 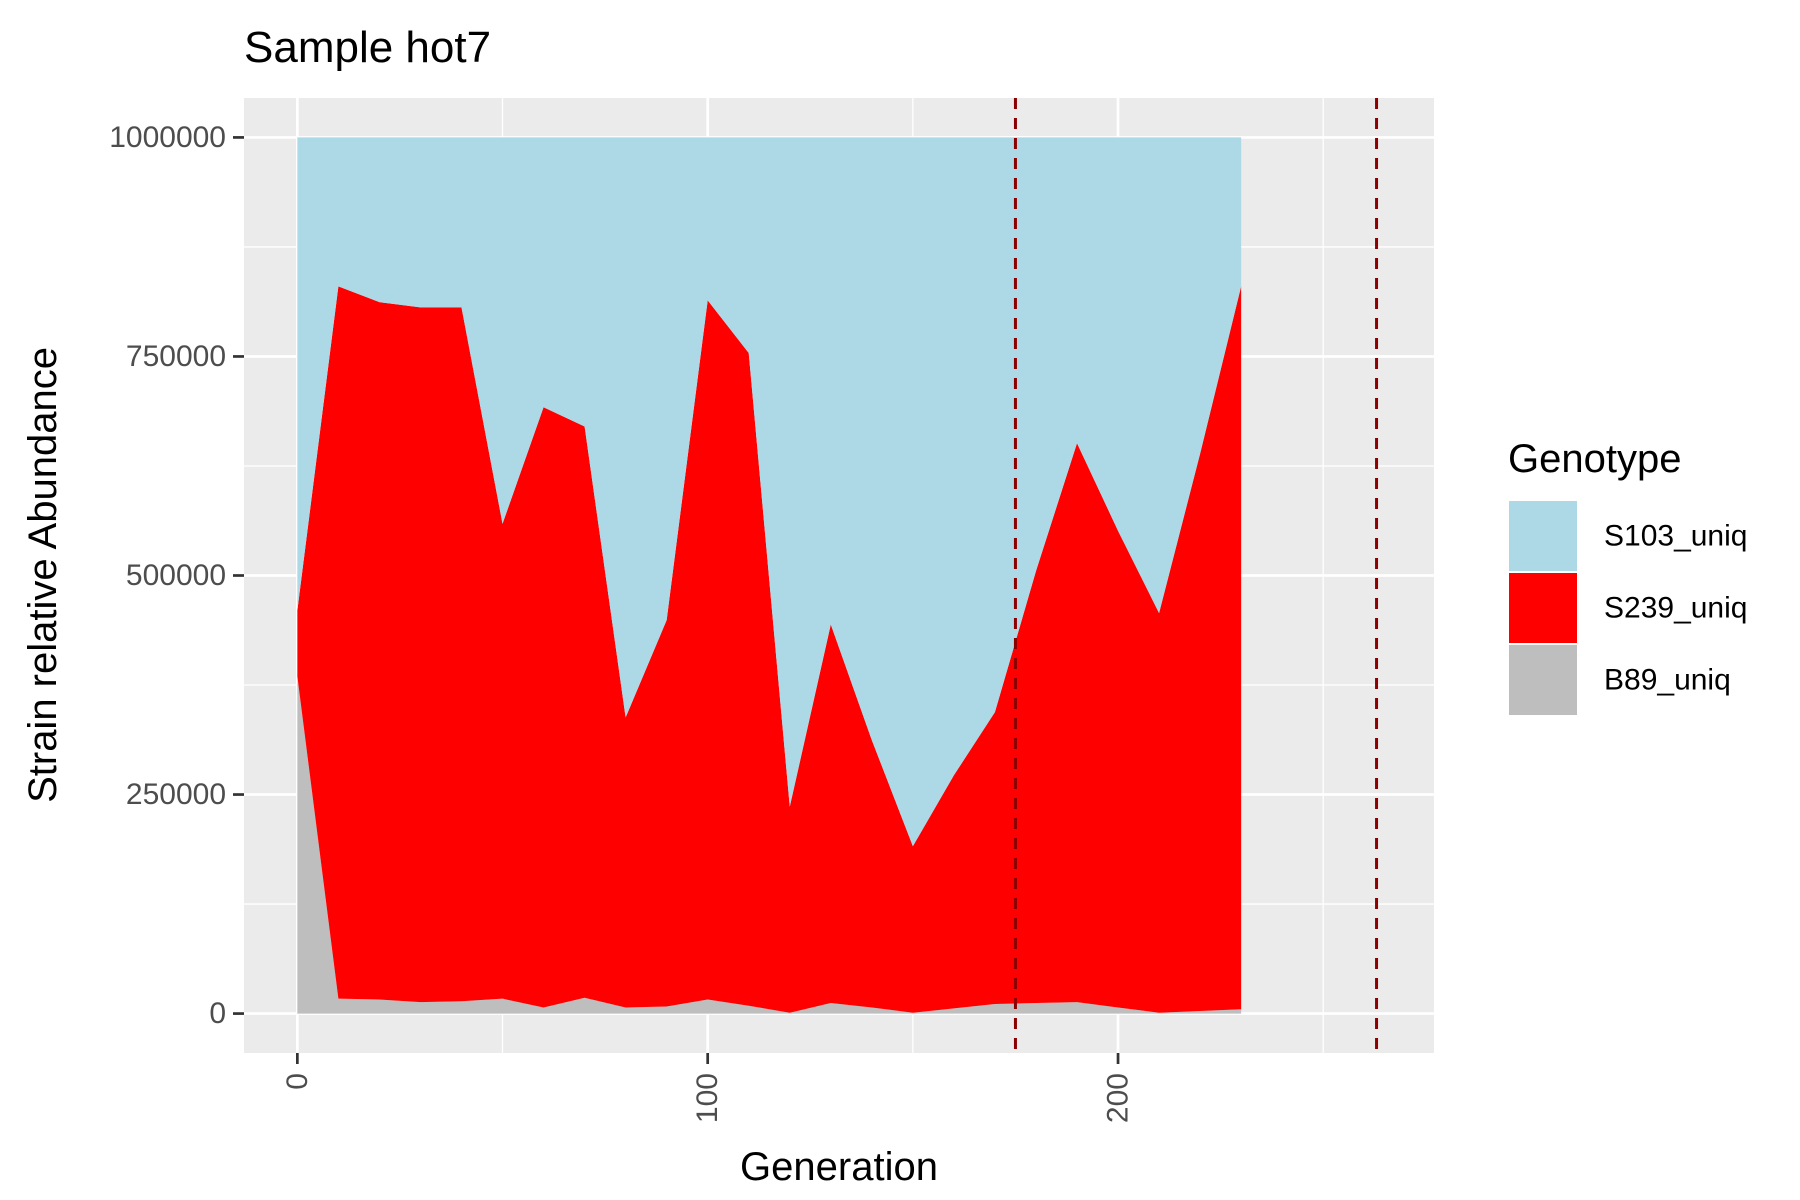 What do you see at coordinates (43, 575) in the screenshot?
I see `y-axis-title: Strain relative Abundance` at bounding box center [43, 575].